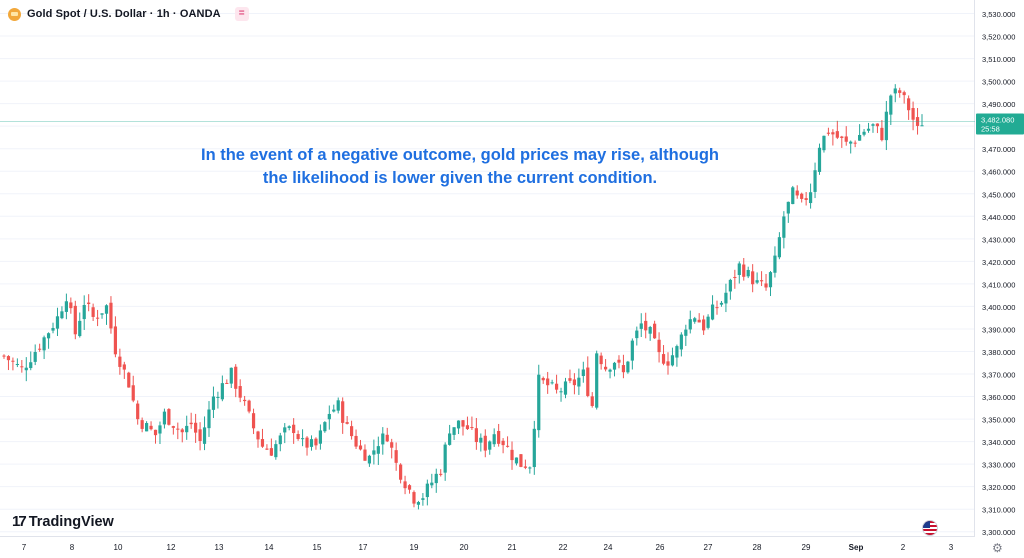 The width and height of the screenshot is (1024, 558). Describe the element at coordinates (930, 528) in the screenshot. I see `us-flag-icon` at that location.